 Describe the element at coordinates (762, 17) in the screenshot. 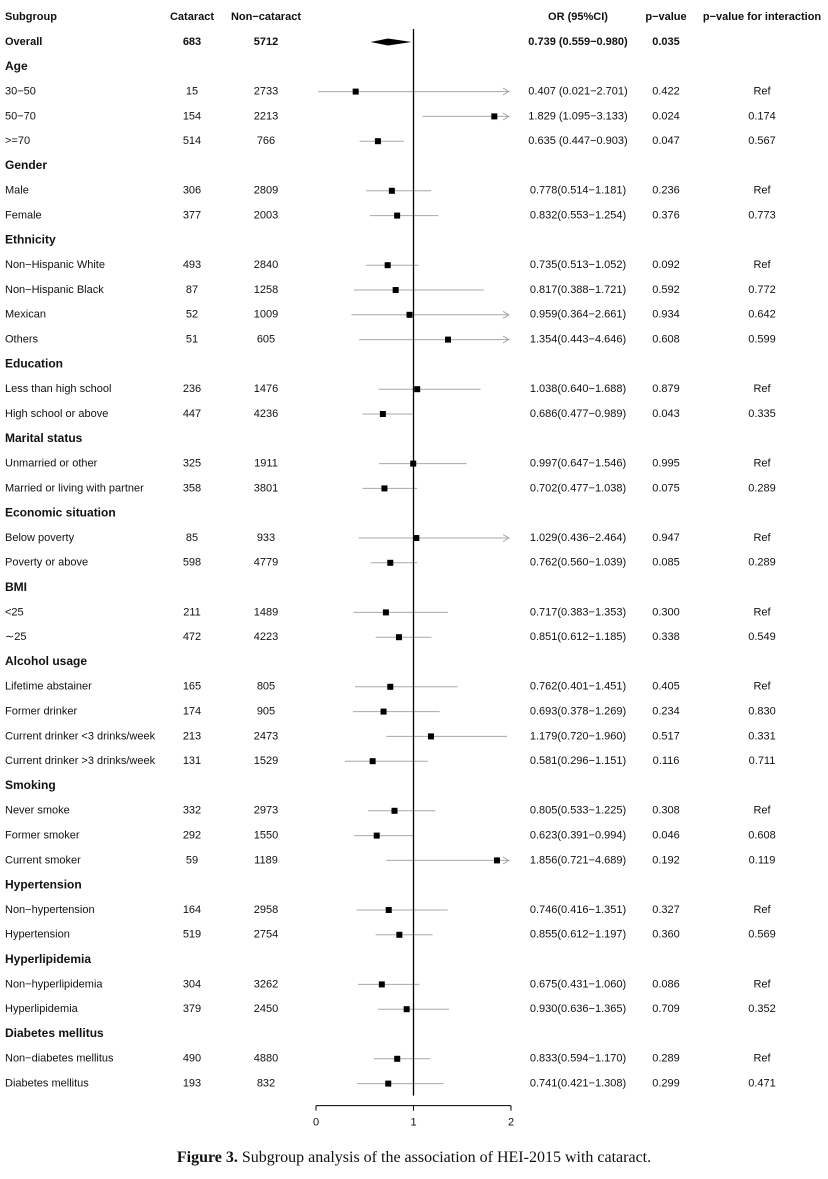

I see `header-p-interaction: p−value for interaction` at that location.